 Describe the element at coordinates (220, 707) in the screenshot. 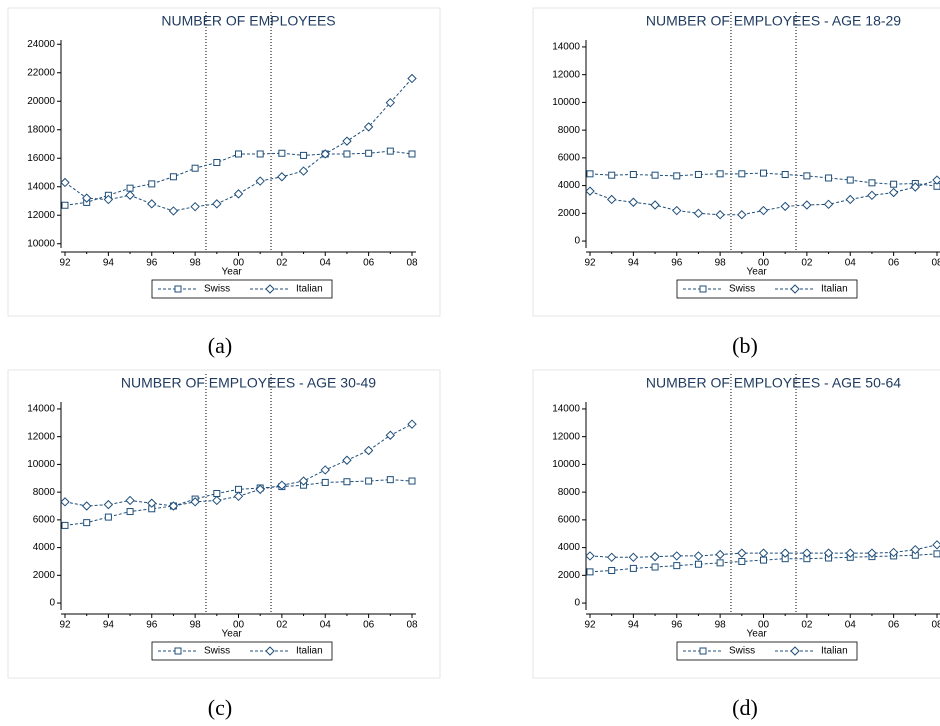

I see `caption: (c)` at that location.